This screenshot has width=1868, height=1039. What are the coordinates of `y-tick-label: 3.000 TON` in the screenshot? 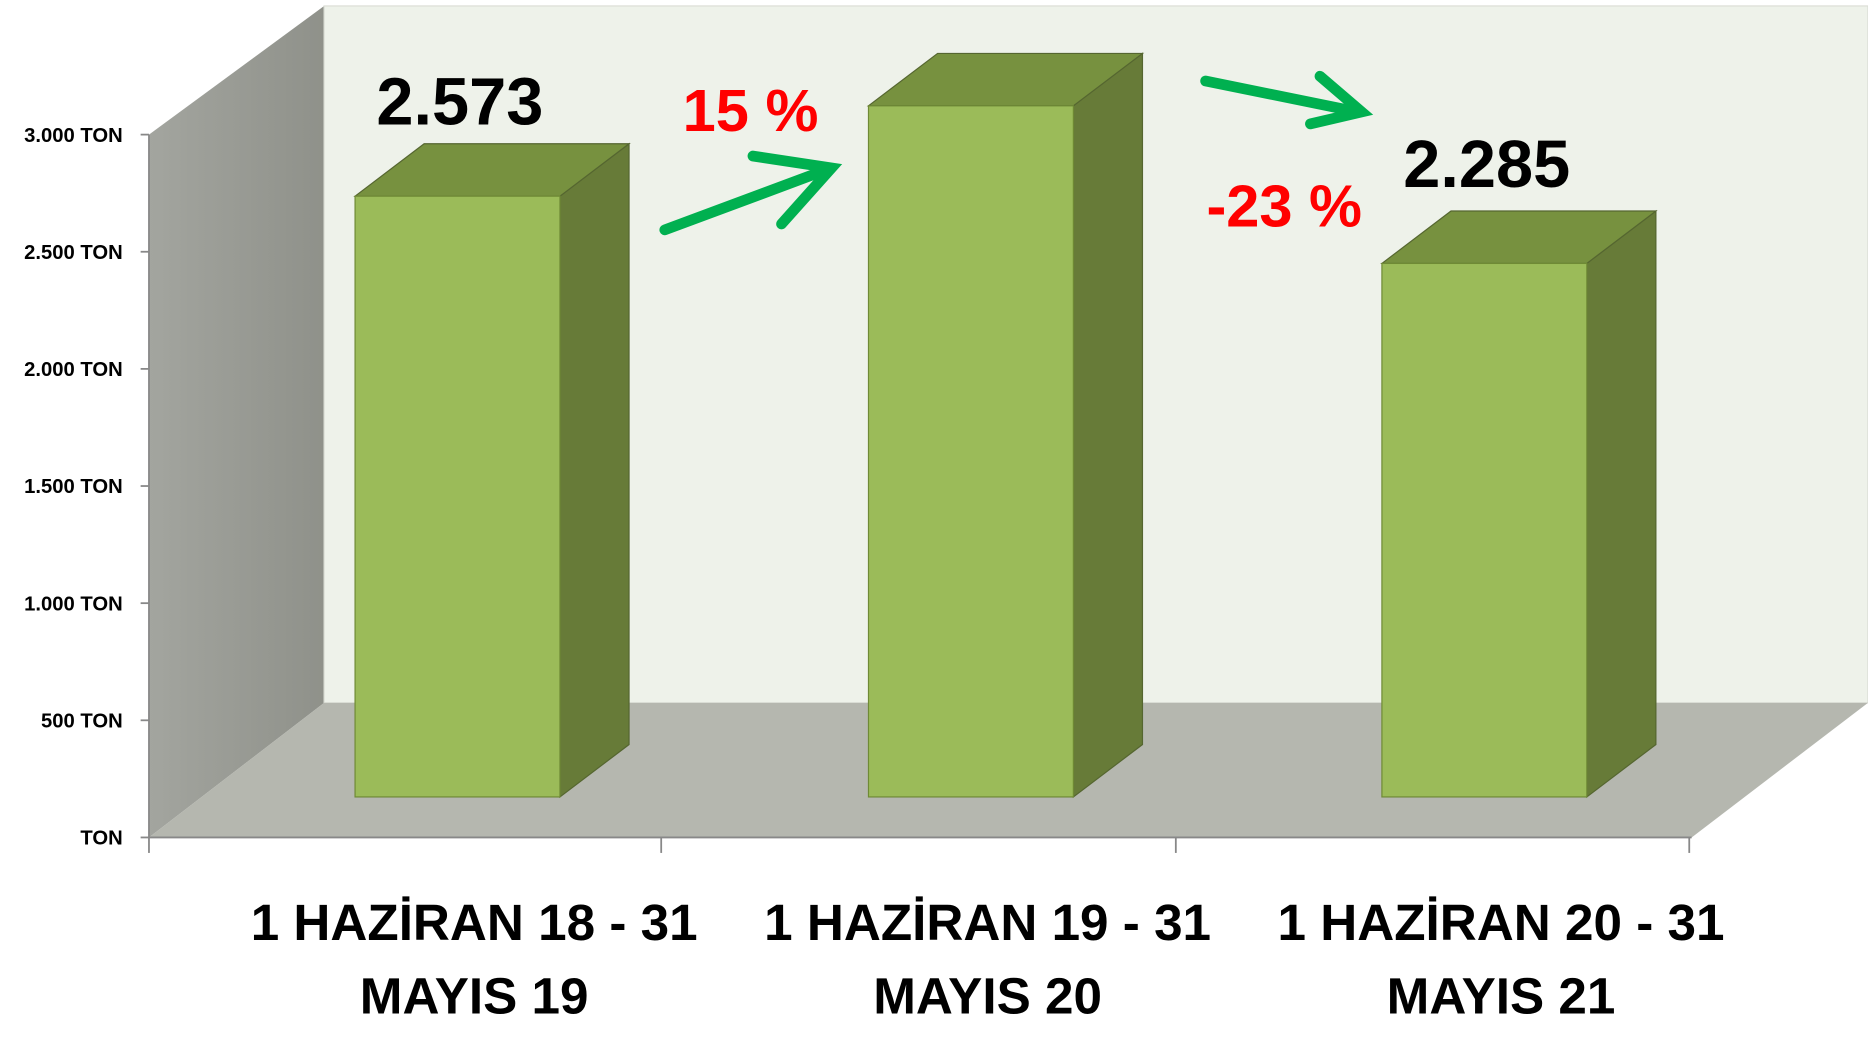 It's located at (73, 136).